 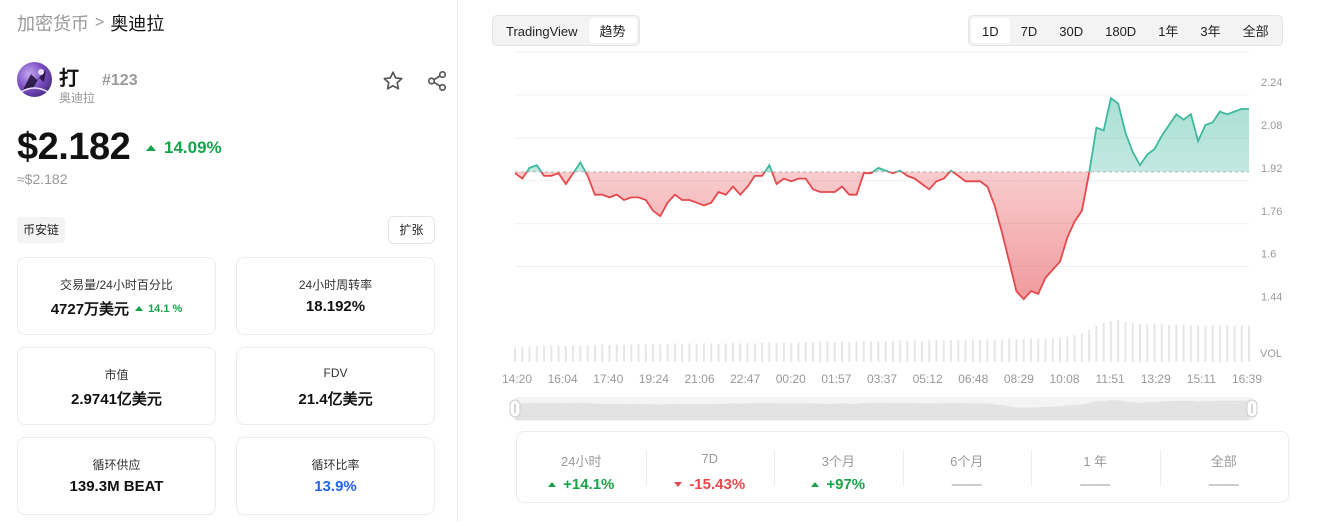 What do you see at coordinates (1201, 379) in the screenshot?
I see `x-tick-label: 15:11` at bounding box center [1201, 379].